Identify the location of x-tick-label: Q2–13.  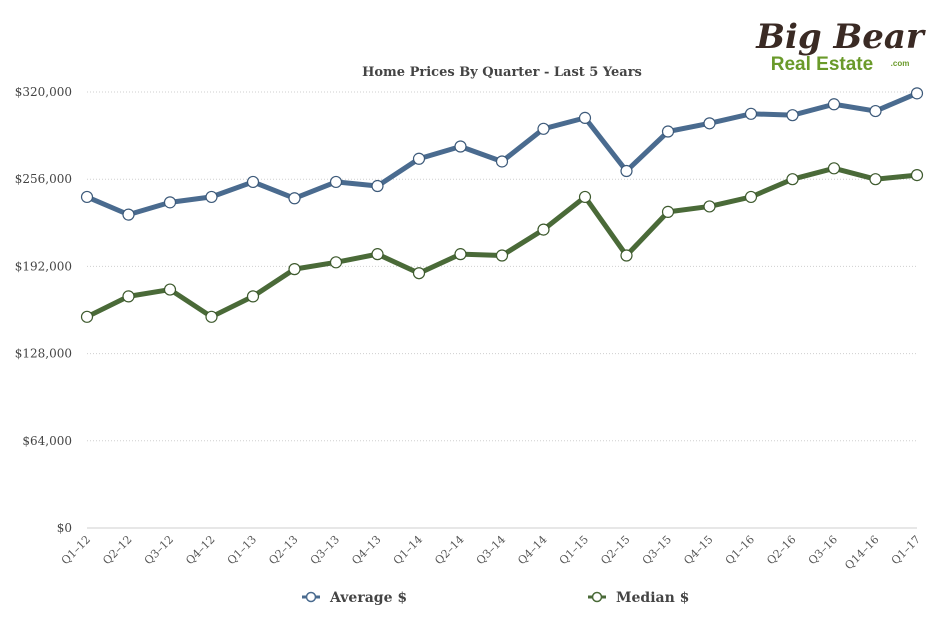
(283, 550).